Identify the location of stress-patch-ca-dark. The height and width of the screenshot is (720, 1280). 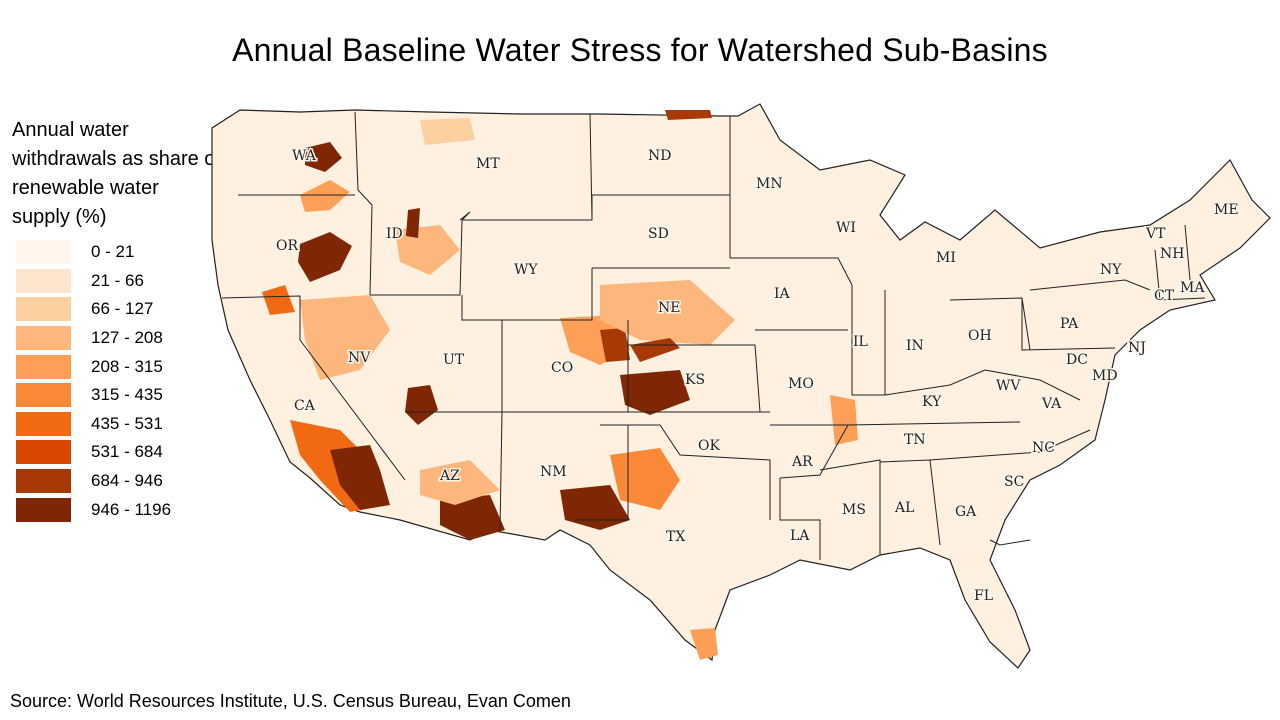
(360, 477).